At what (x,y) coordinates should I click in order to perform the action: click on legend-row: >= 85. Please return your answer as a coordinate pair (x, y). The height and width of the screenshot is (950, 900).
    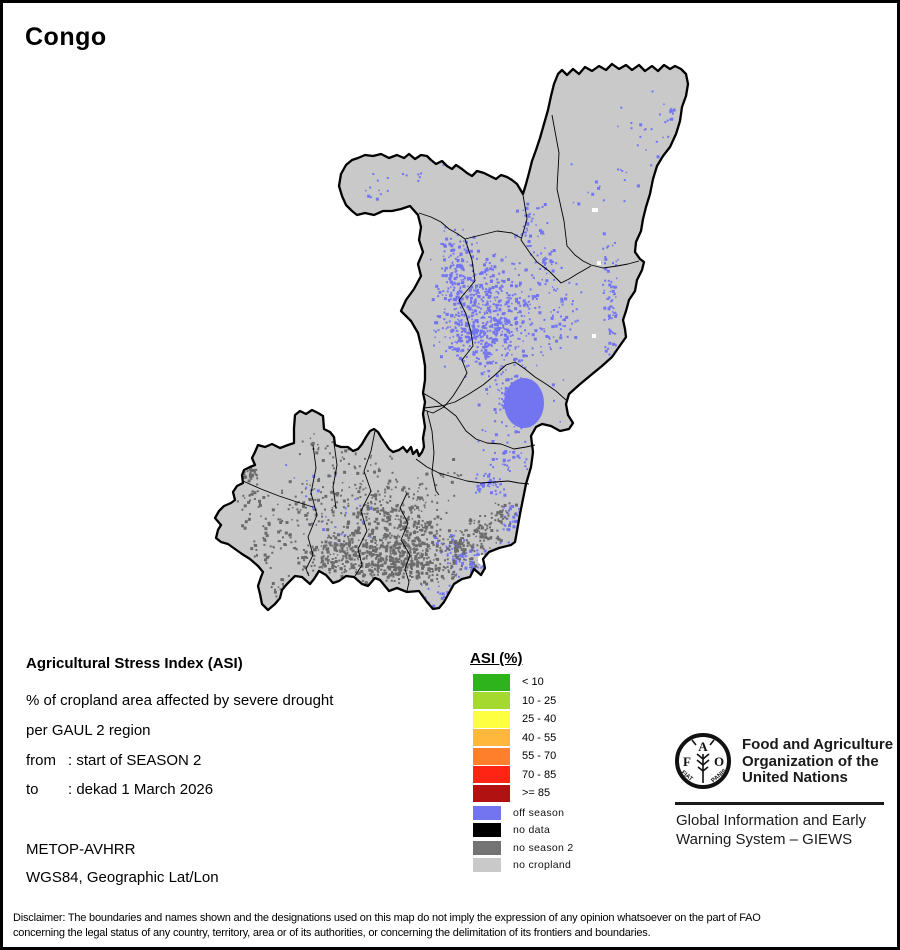
    Looking at the image, I should click on (514, 793).